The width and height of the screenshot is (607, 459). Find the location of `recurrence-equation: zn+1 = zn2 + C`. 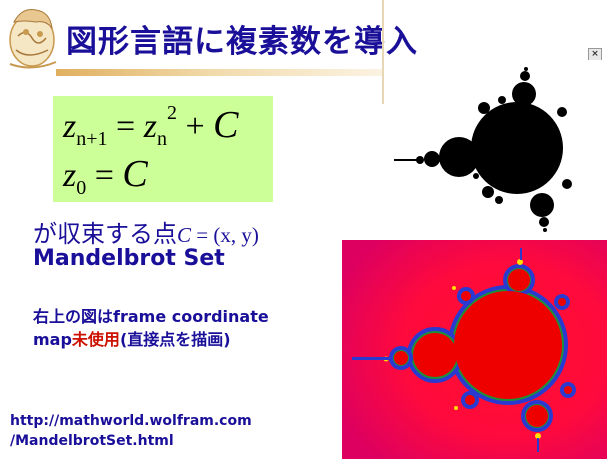

recurrence-equation: zn+1 = zn2 + C is located at coordinates (150, 126).